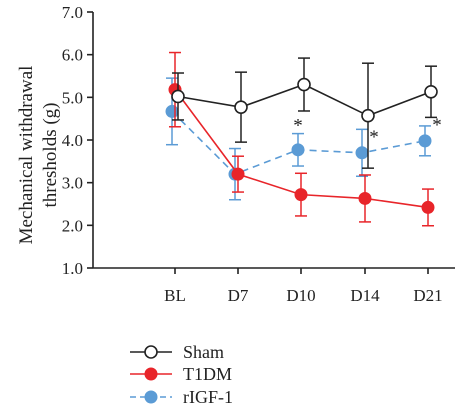 The width and height of the screenshot is (474, 417). Describe the element at coordinates (72, 140) in the screenshot. I see `y-tick-label: 4.0` at that location.